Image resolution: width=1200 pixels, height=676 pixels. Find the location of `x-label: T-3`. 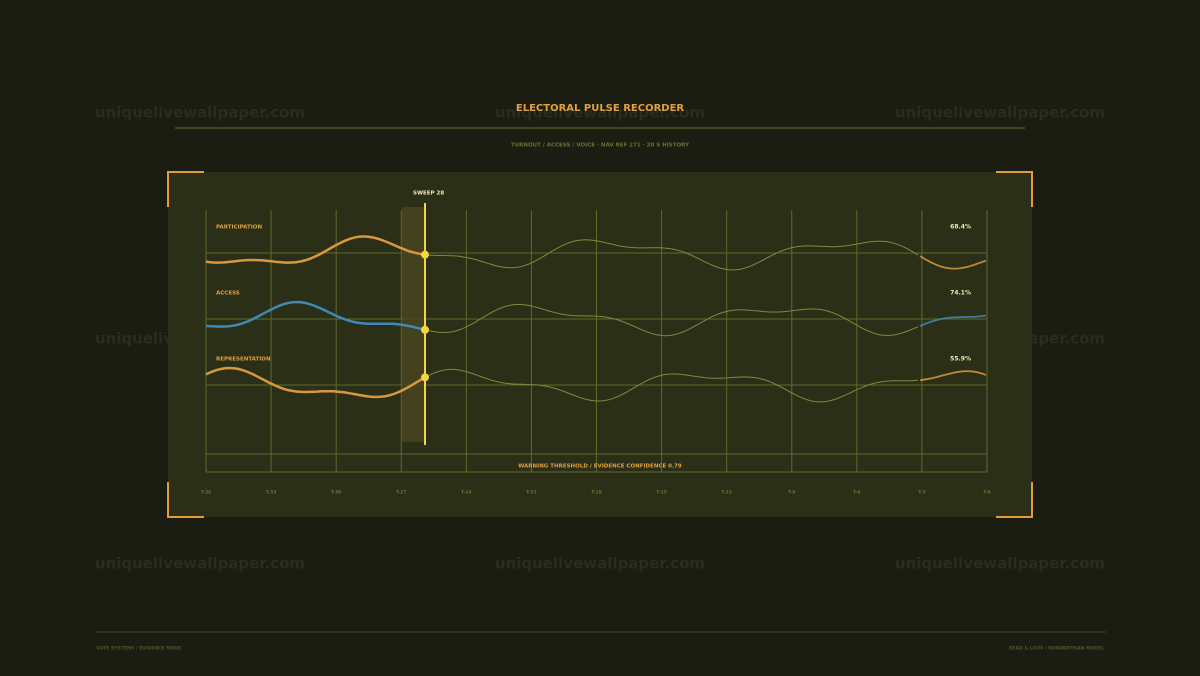

x-label: T-3 is located at coordinates (921, 493).